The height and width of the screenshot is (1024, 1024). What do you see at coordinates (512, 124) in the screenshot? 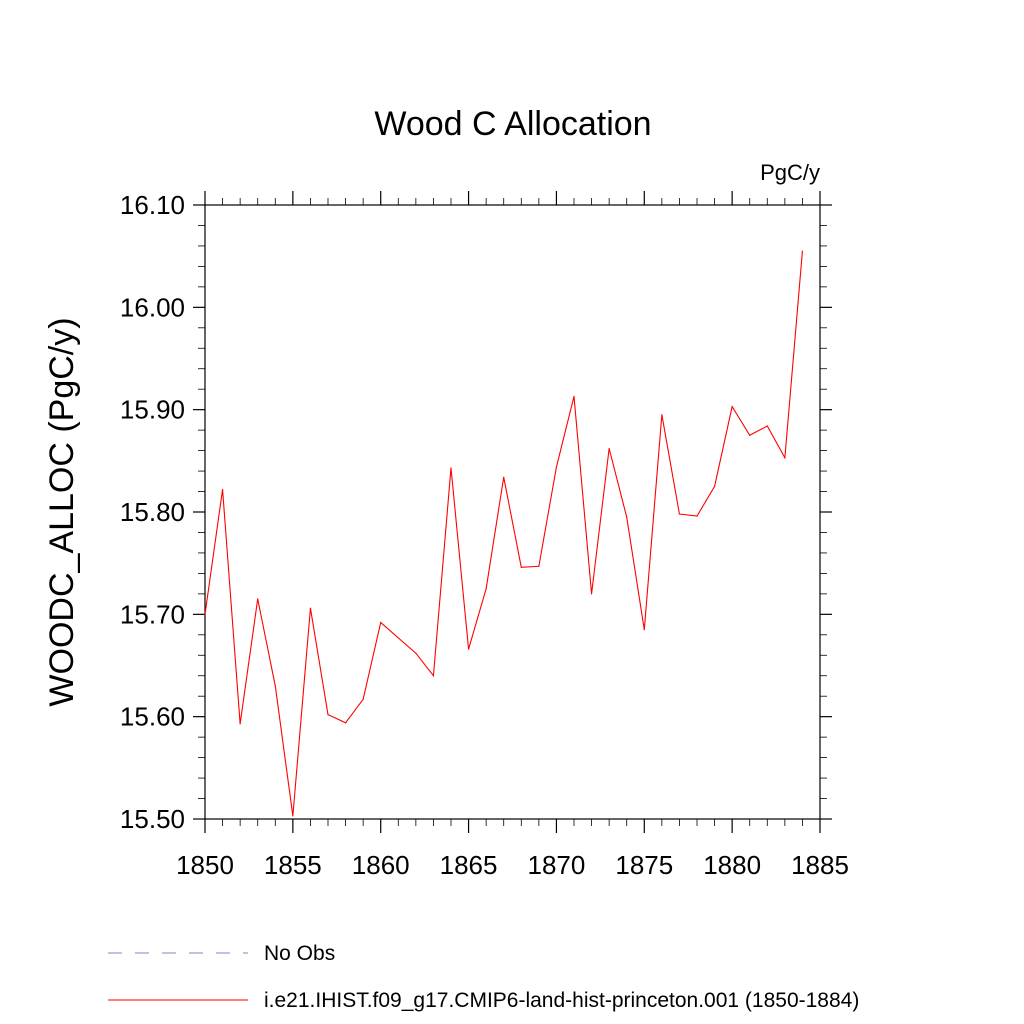
I see `chart-title: Wood C Allocation` at bounding box center [512, 124].